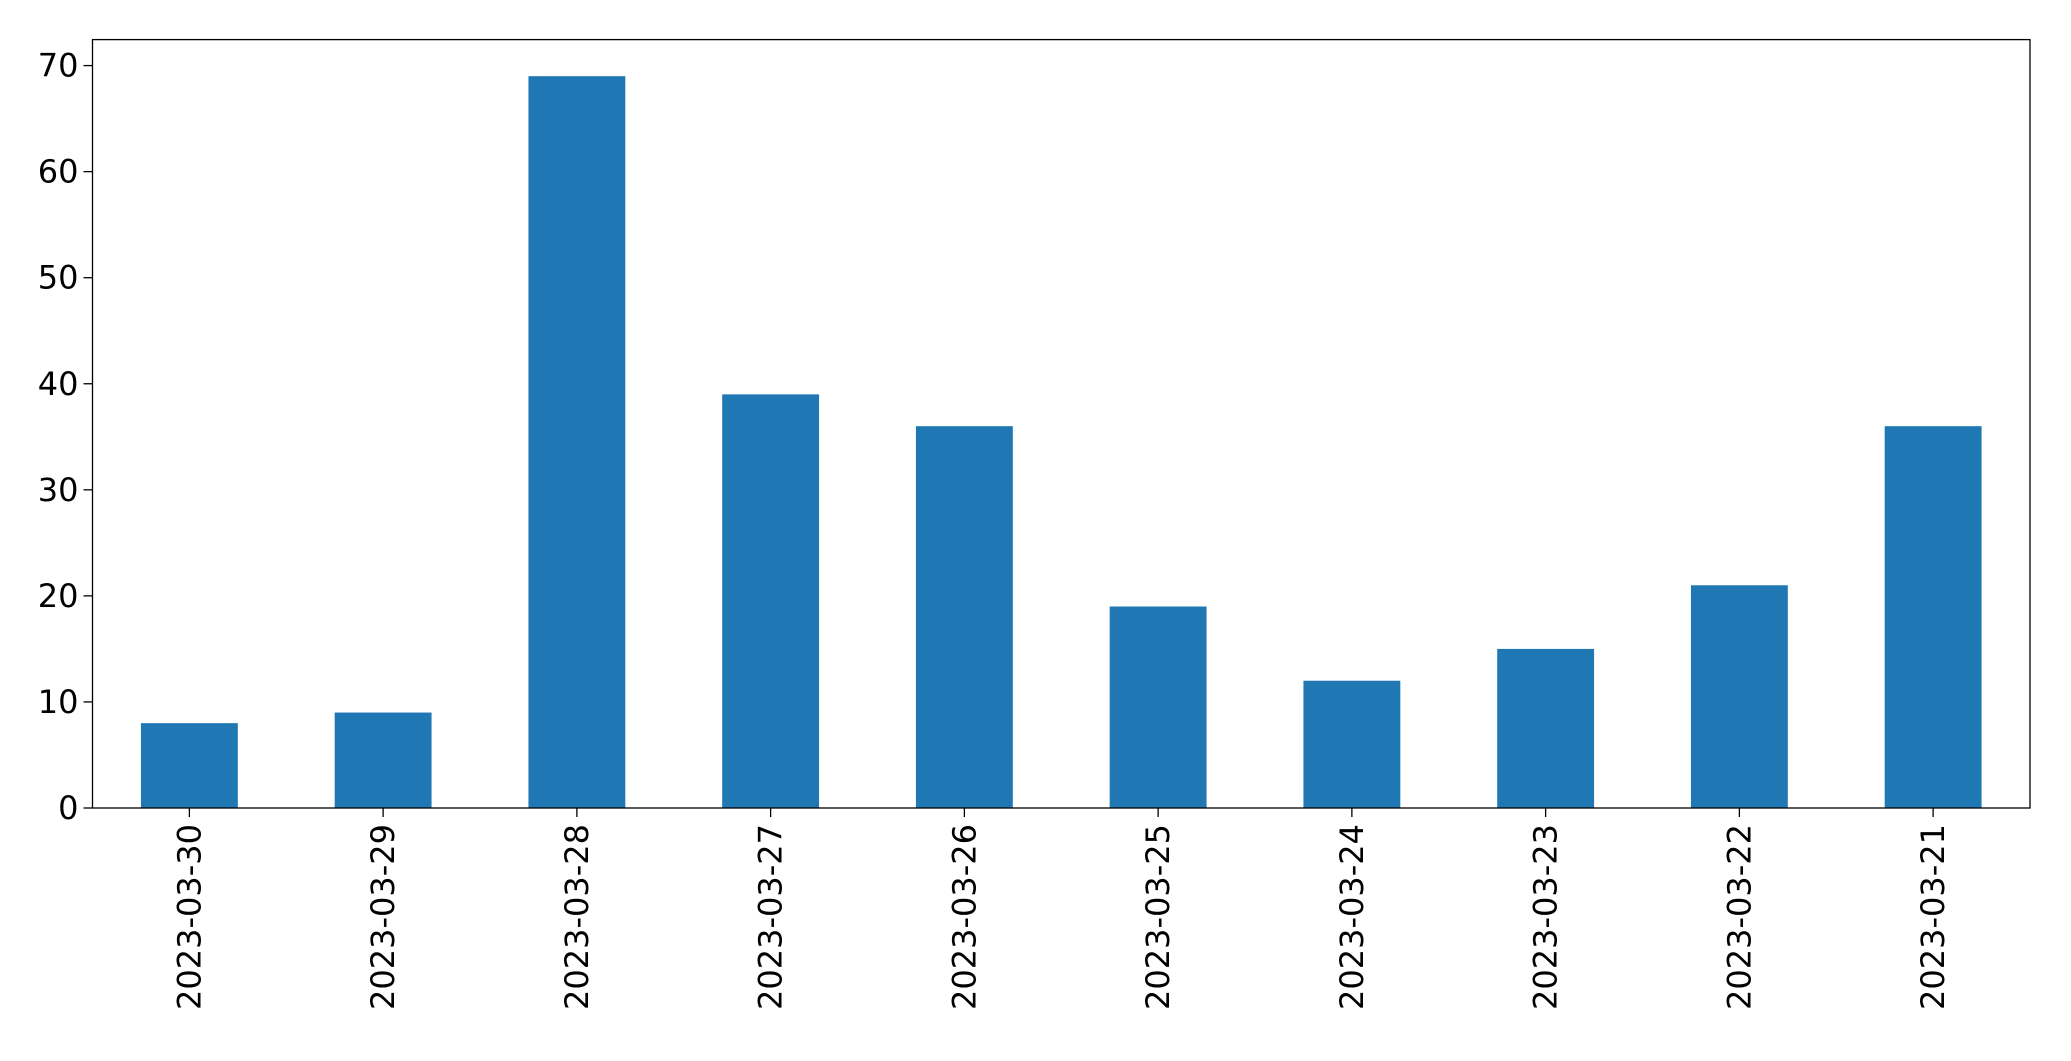 This screenshot has height=1061, width=2071. I want to click on x-tick-label: 2023-03-23, so click(1546, 917).